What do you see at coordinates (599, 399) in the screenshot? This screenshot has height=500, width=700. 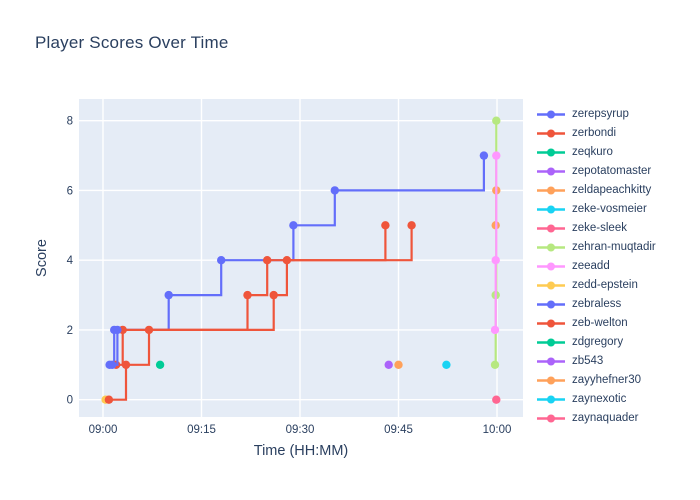 I see `legend-label: zaynexotic` at bounding box center [599, 399].